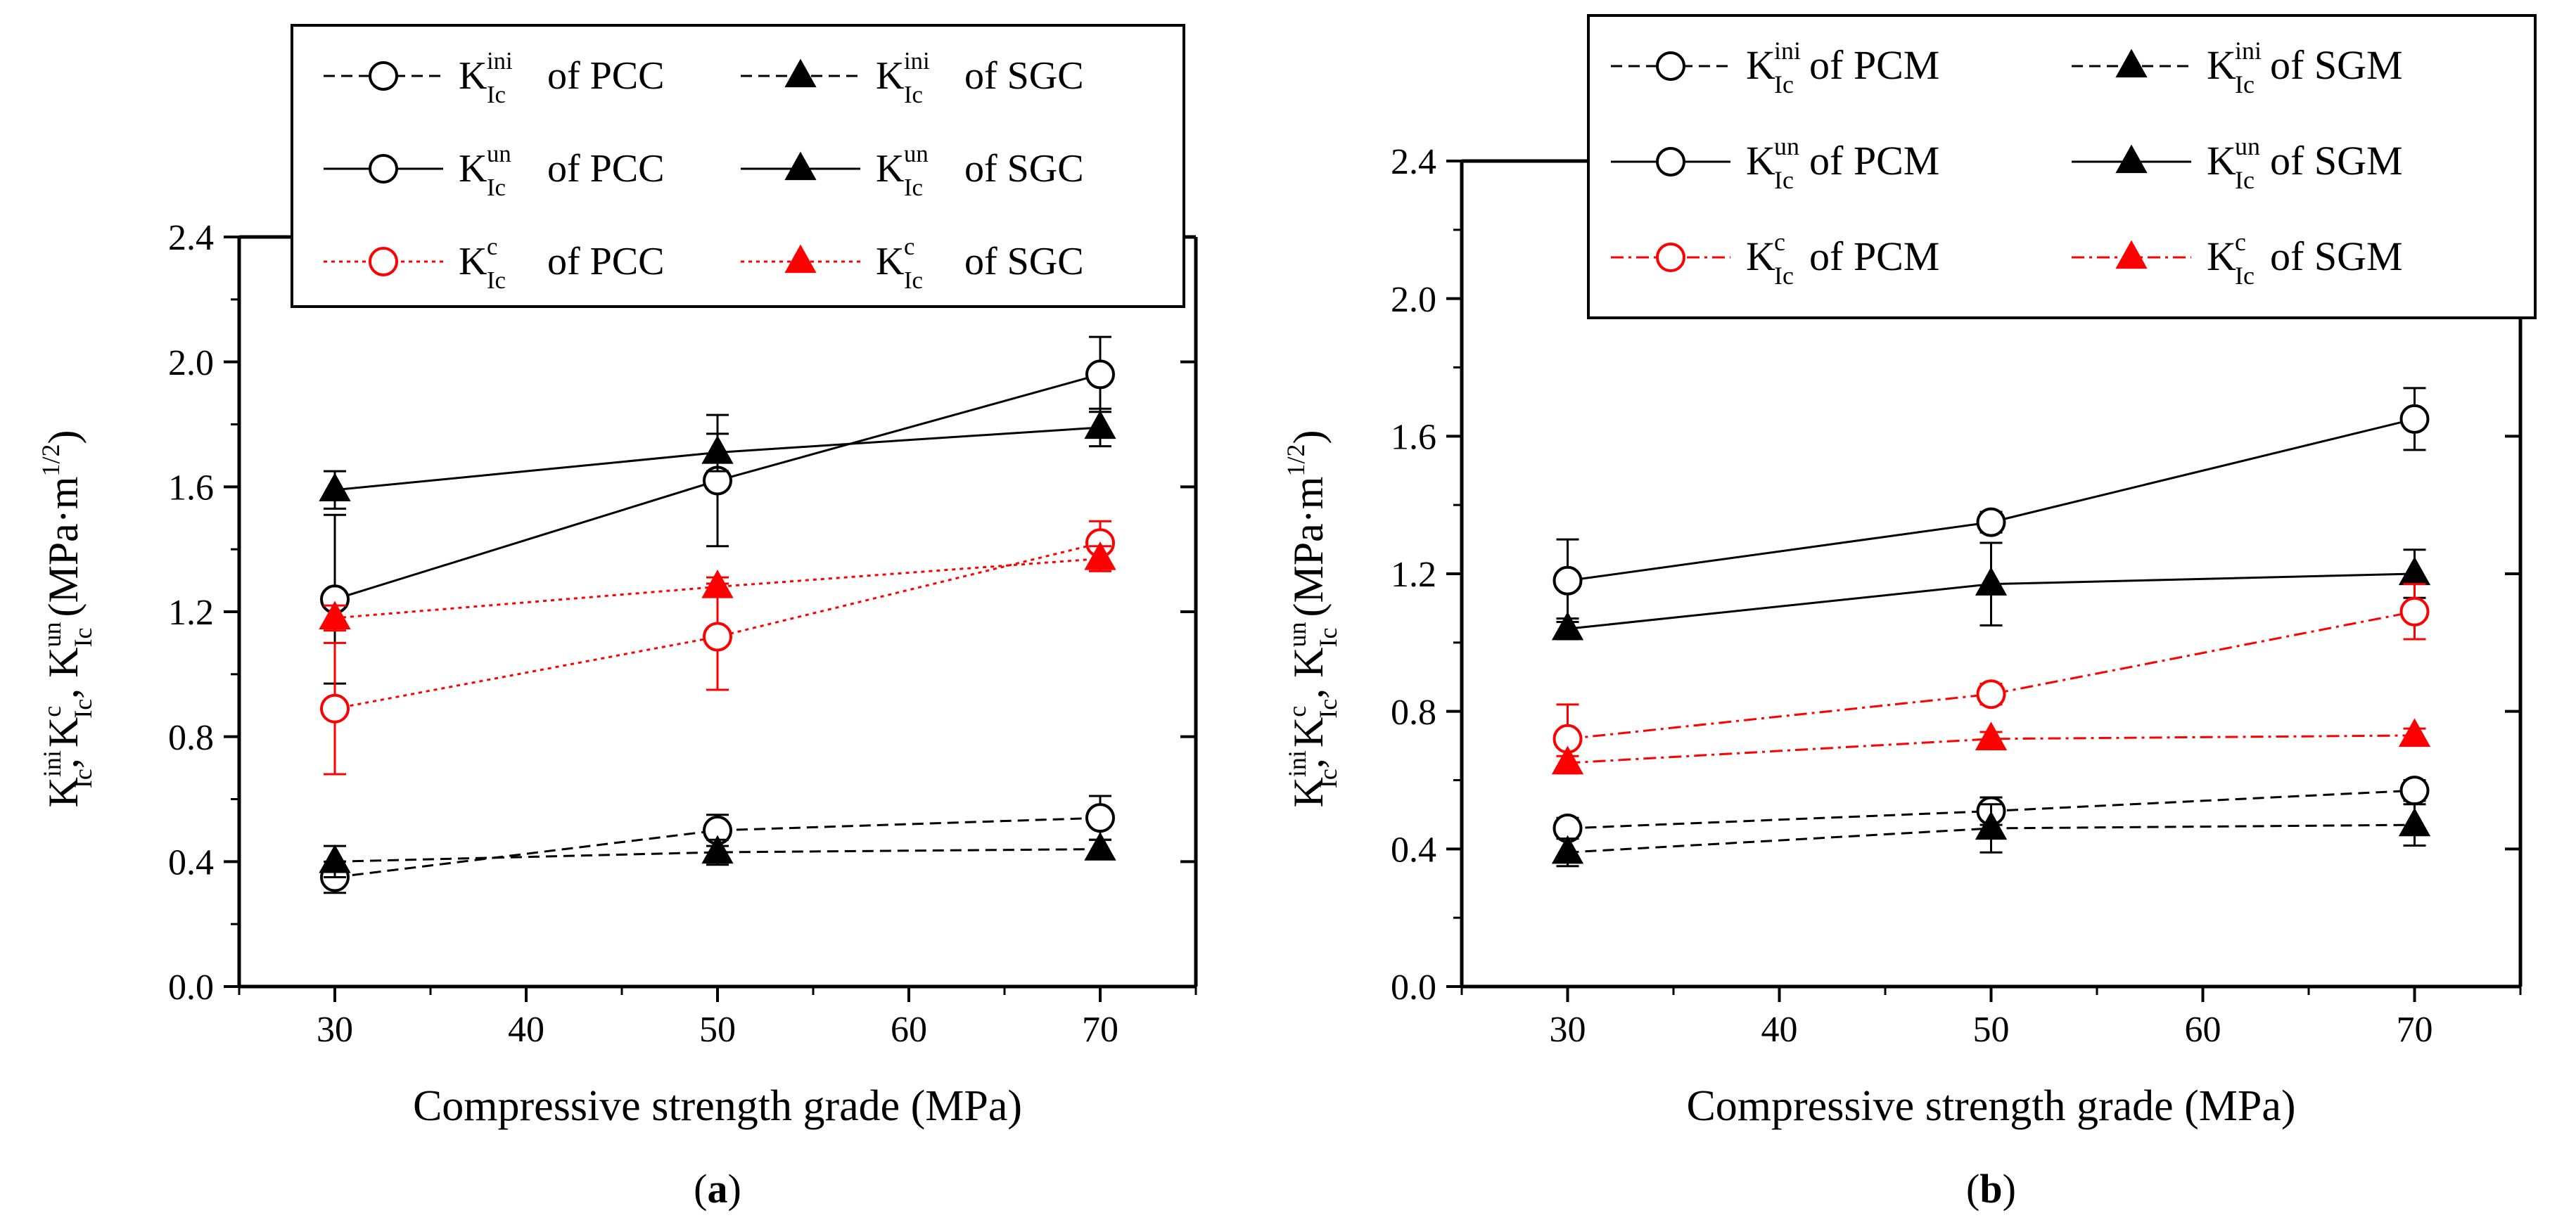 This screenshot has width=2576, height=1220. Describe the element at coordinates (191, 488) in the screenshot. I see `y-tick-label: 1.6` at that location.